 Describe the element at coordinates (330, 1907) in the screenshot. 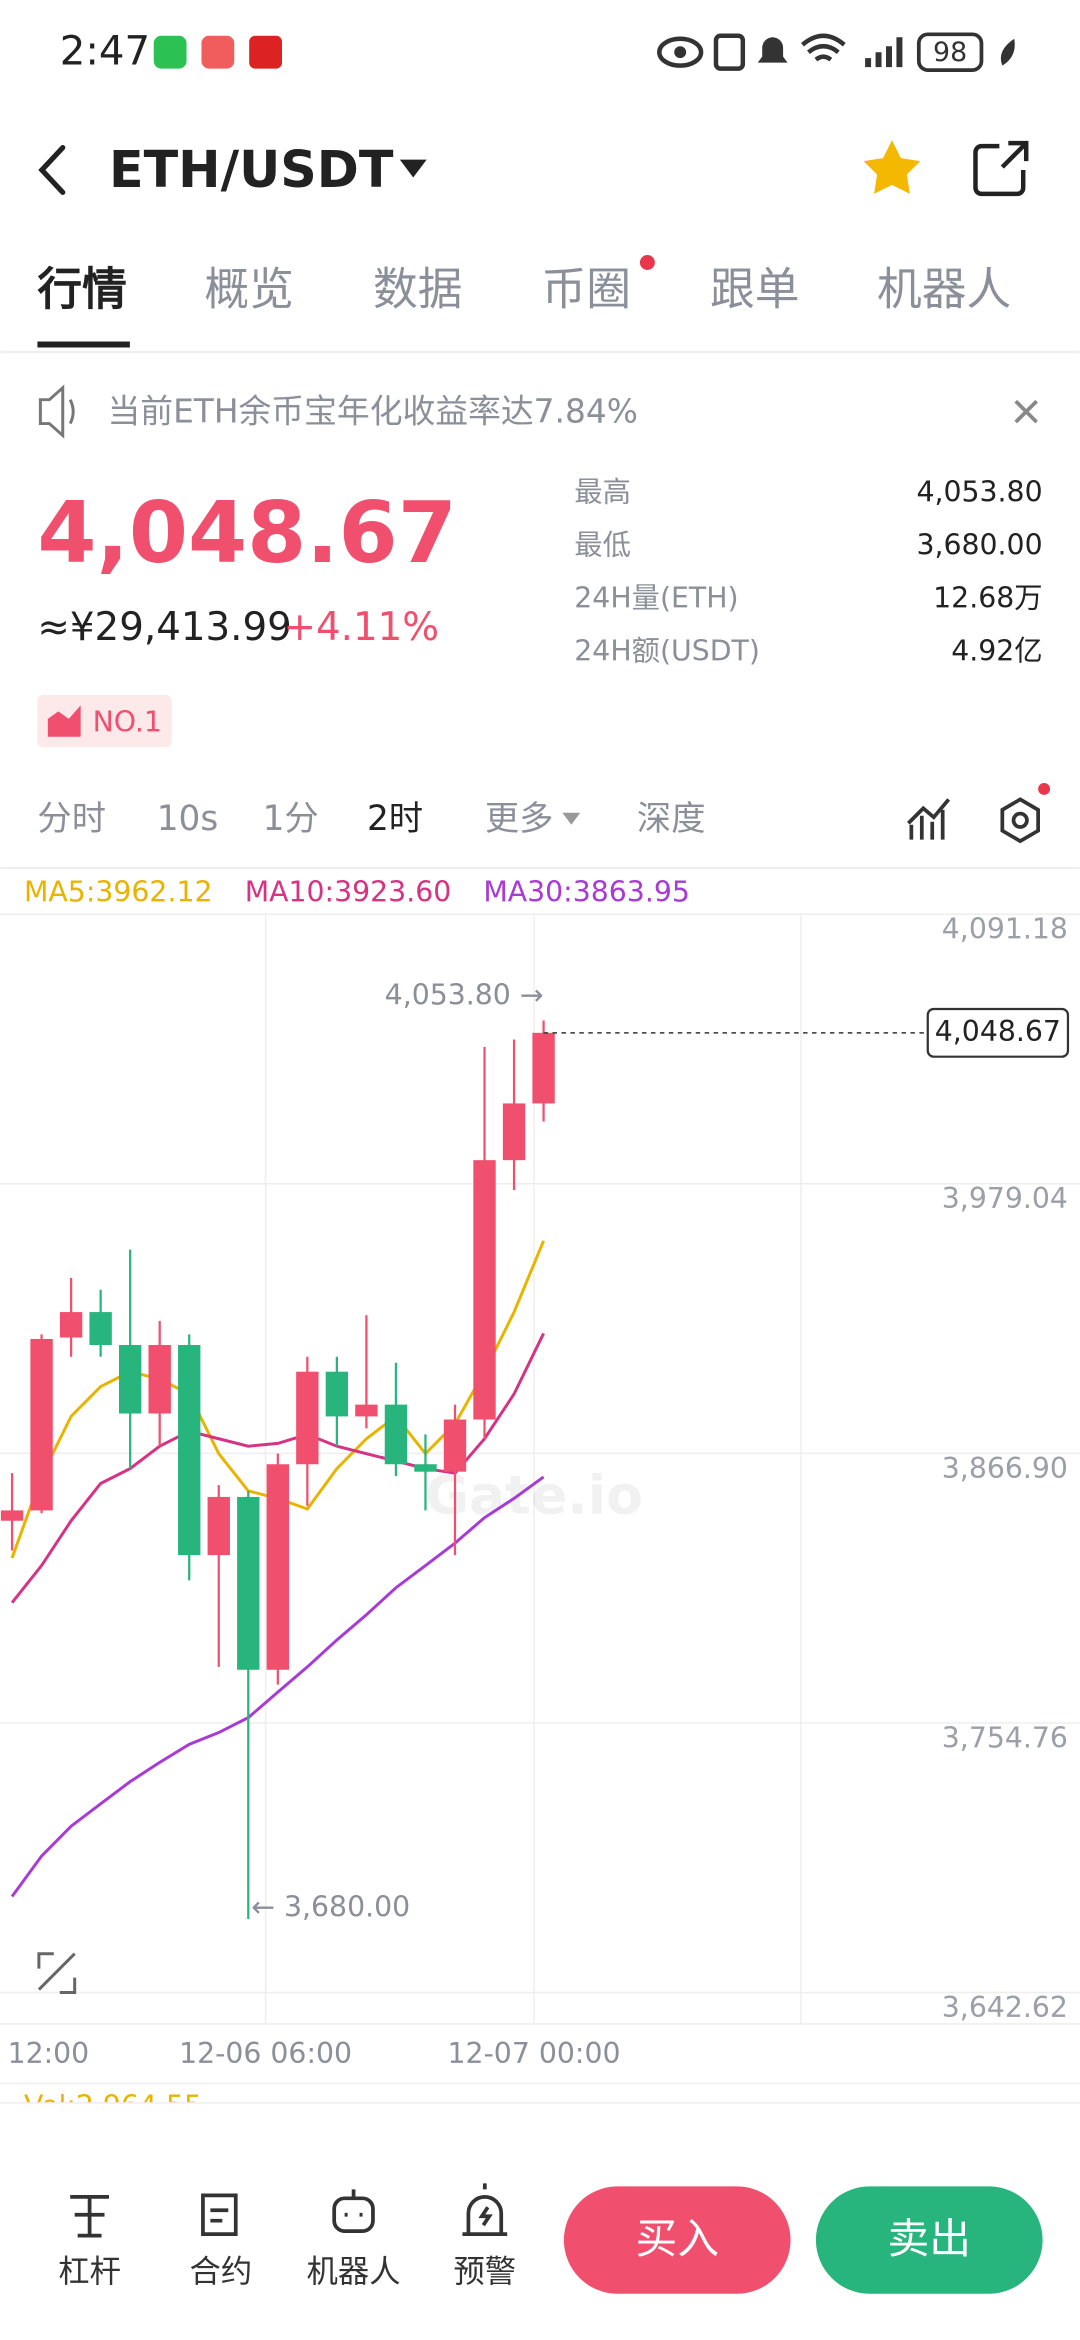

I see `low-annotation: ← 3,680.00` at that location.